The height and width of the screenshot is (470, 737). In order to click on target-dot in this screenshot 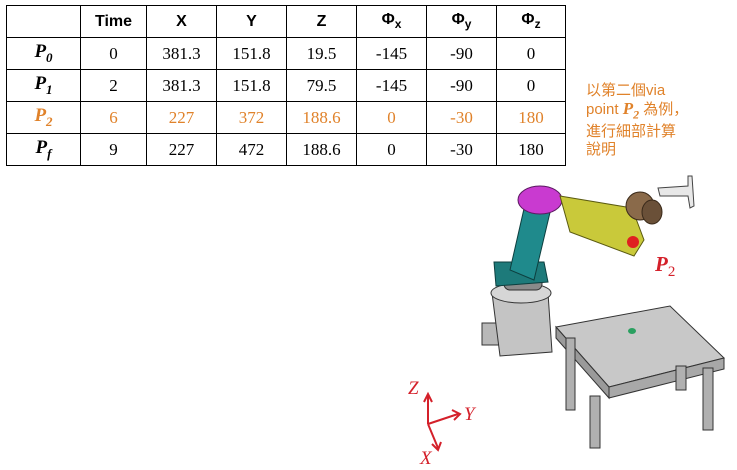, I will do `click(632, 331)`.